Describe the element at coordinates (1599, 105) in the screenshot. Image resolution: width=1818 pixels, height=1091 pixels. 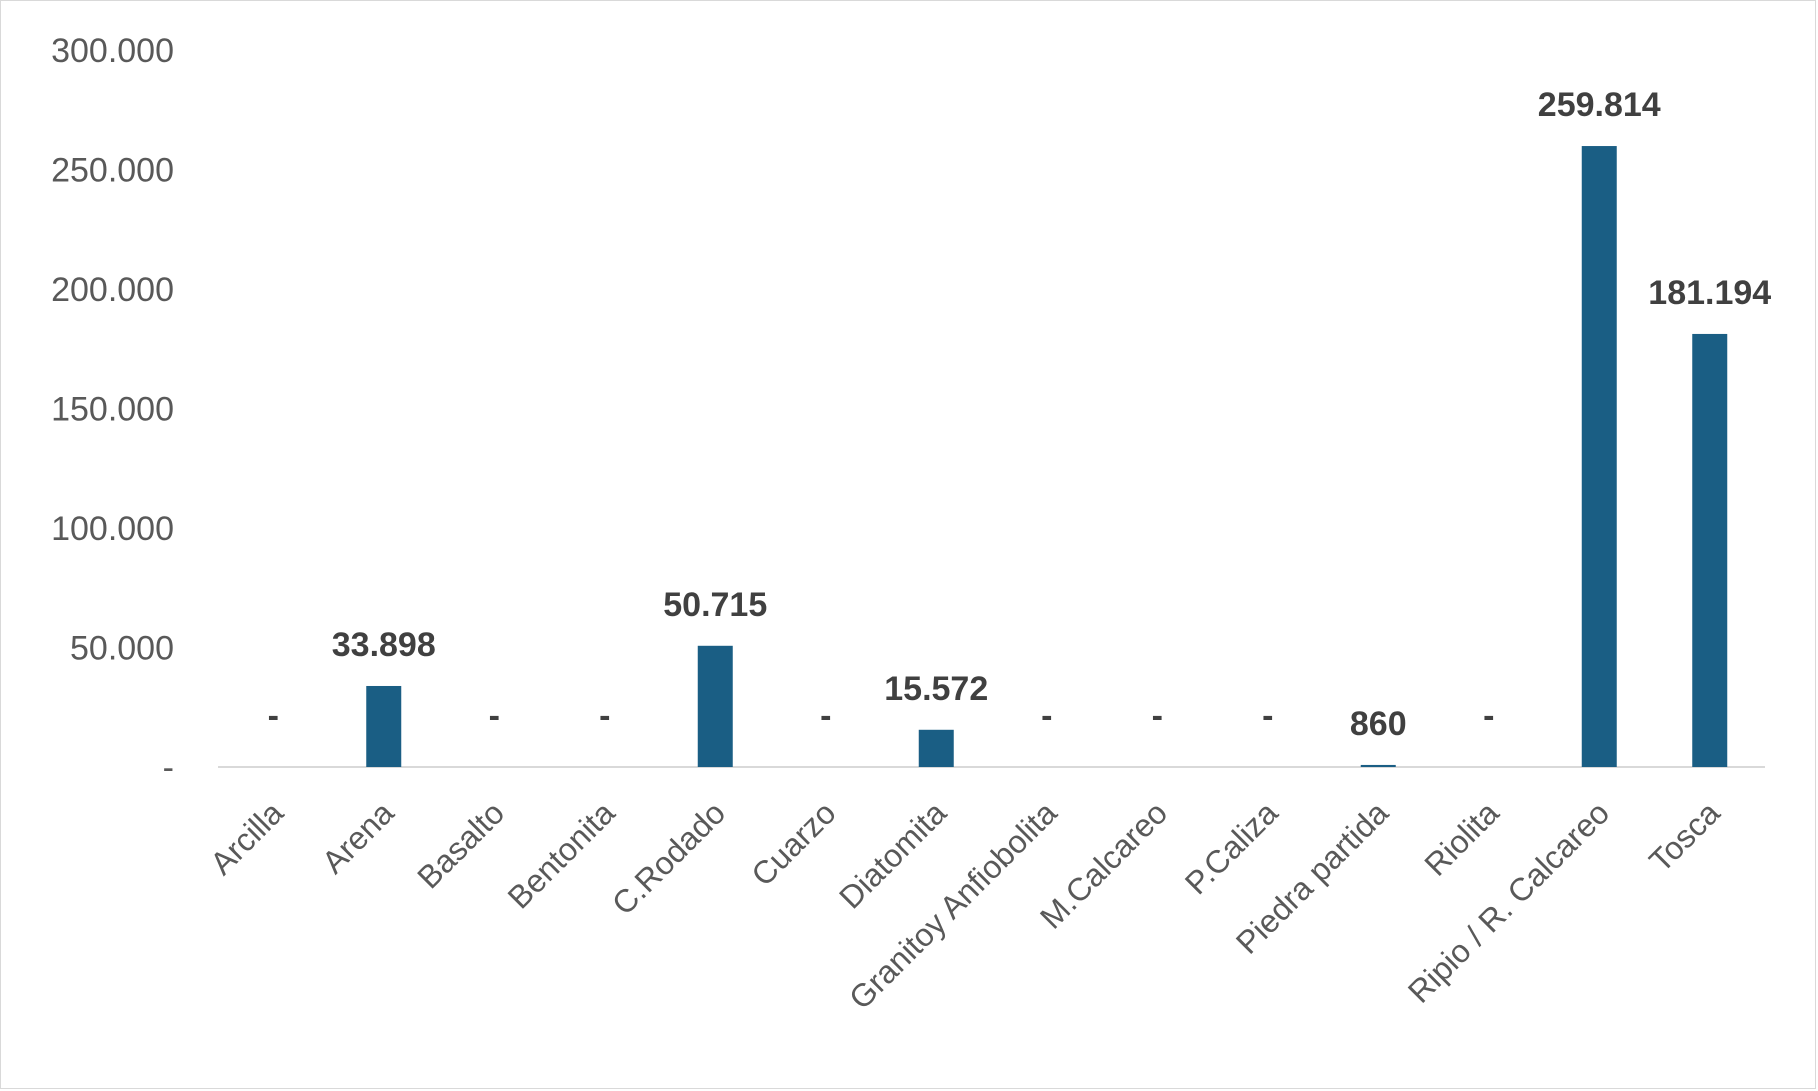
I see `data-label: 259.814` at that location.